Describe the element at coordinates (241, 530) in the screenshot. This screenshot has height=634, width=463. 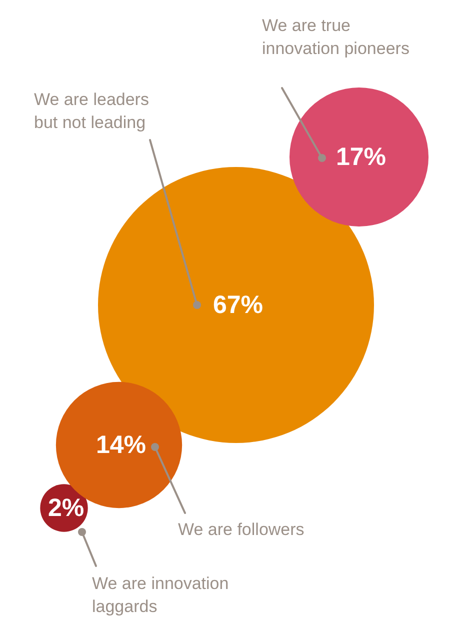
I see `category-label: We are followers` at that location.